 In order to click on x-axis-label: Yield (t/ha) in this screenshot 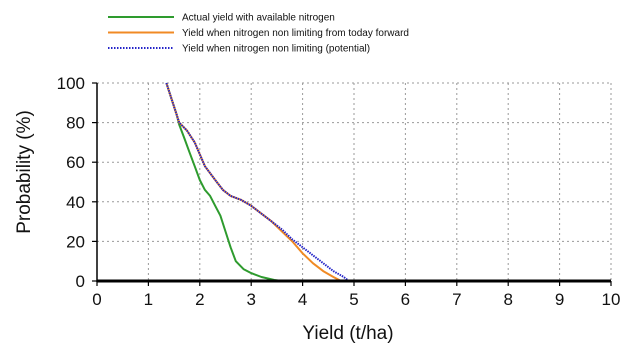, I will do `click(347, 333)`.